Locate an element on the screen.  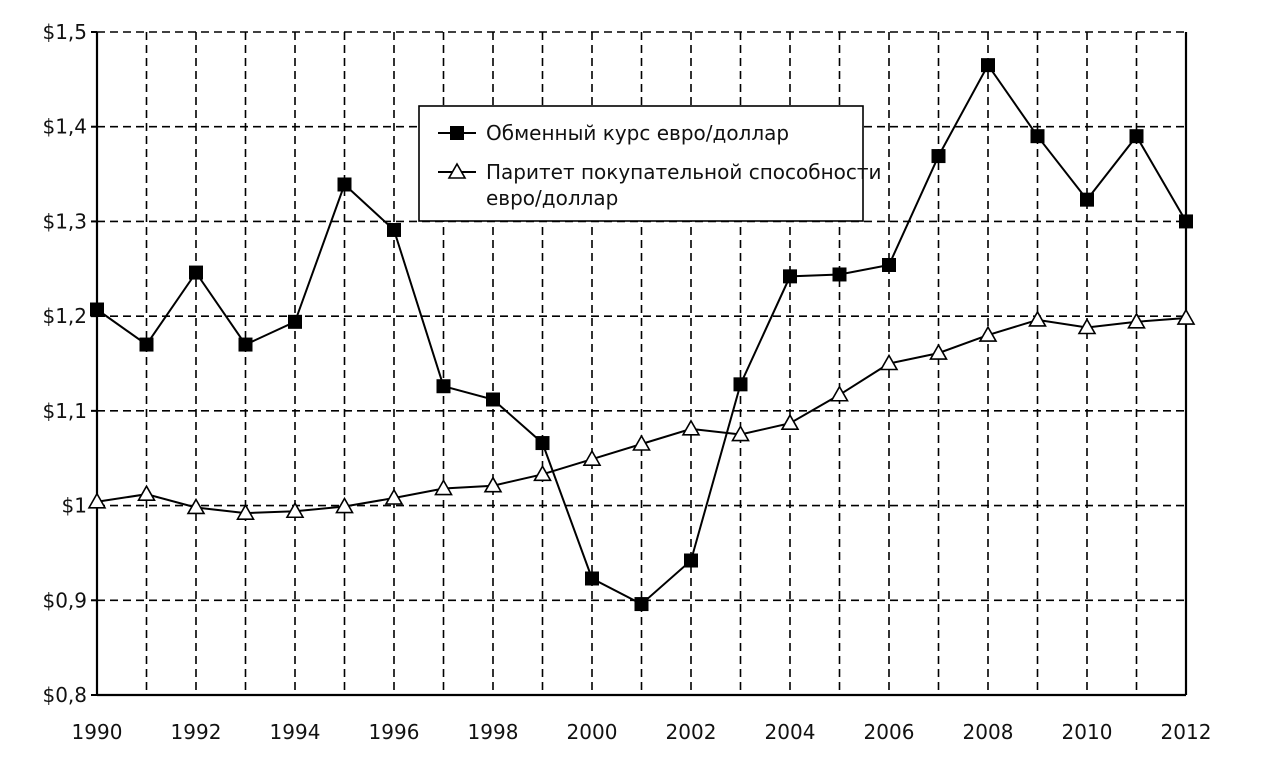
y-tick-label: $1,3 is located at coordinates (64, 221).